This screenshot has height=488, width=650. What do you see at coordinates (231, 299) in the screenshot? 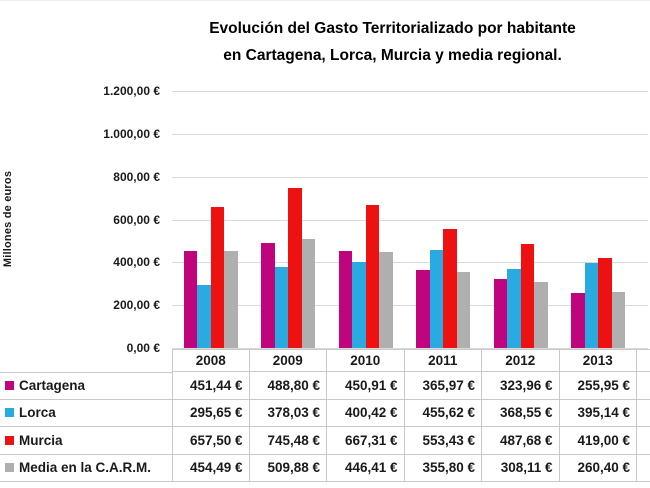
I see `bar-media-en-la-c-a-r-m-2008` at bounding box center [231, 299].